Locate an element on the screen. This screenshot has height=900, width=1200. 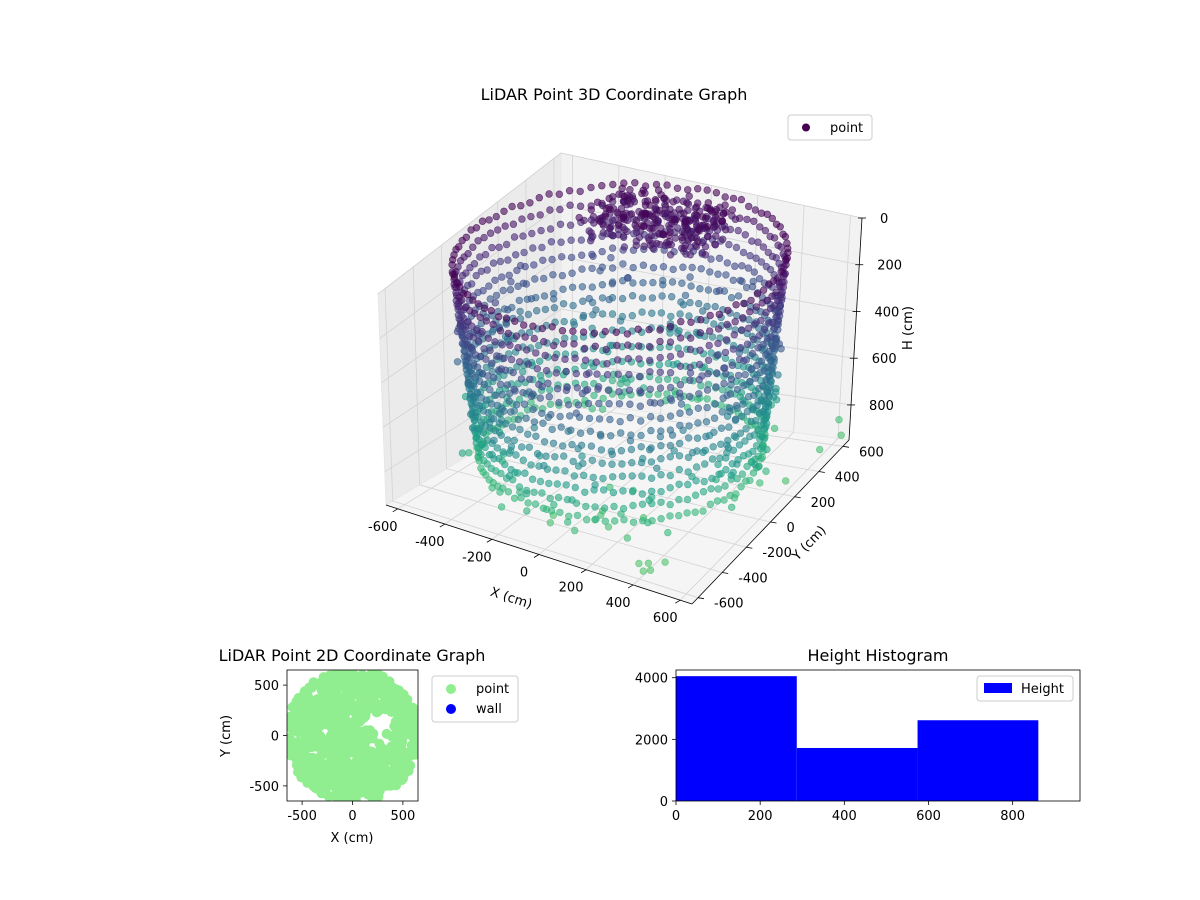
legend-hist-swatch is located at coordinates (998, 688).